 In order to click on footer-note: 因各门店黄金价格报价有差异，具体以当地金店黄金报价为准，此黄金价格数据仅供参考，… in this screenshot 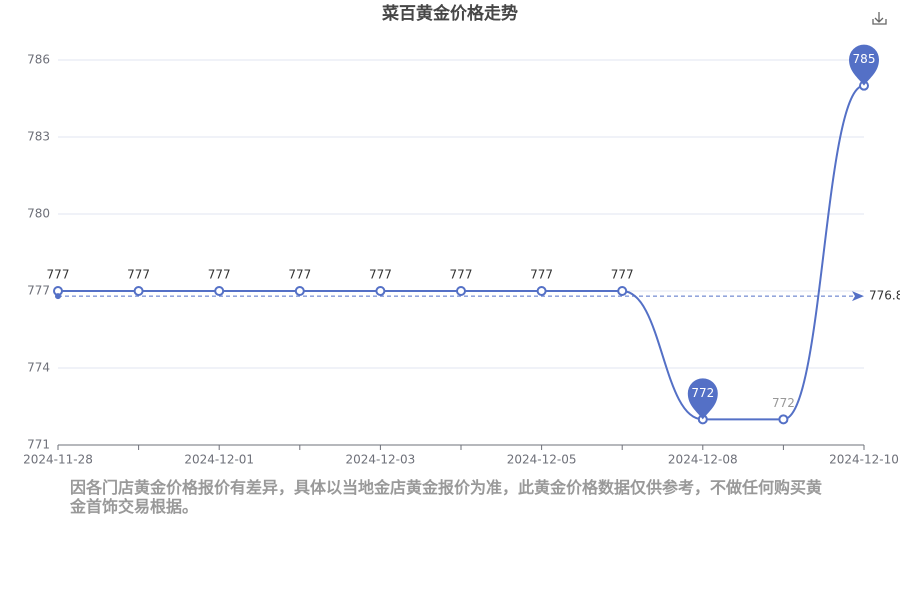, I will do `click(446, 497)`.